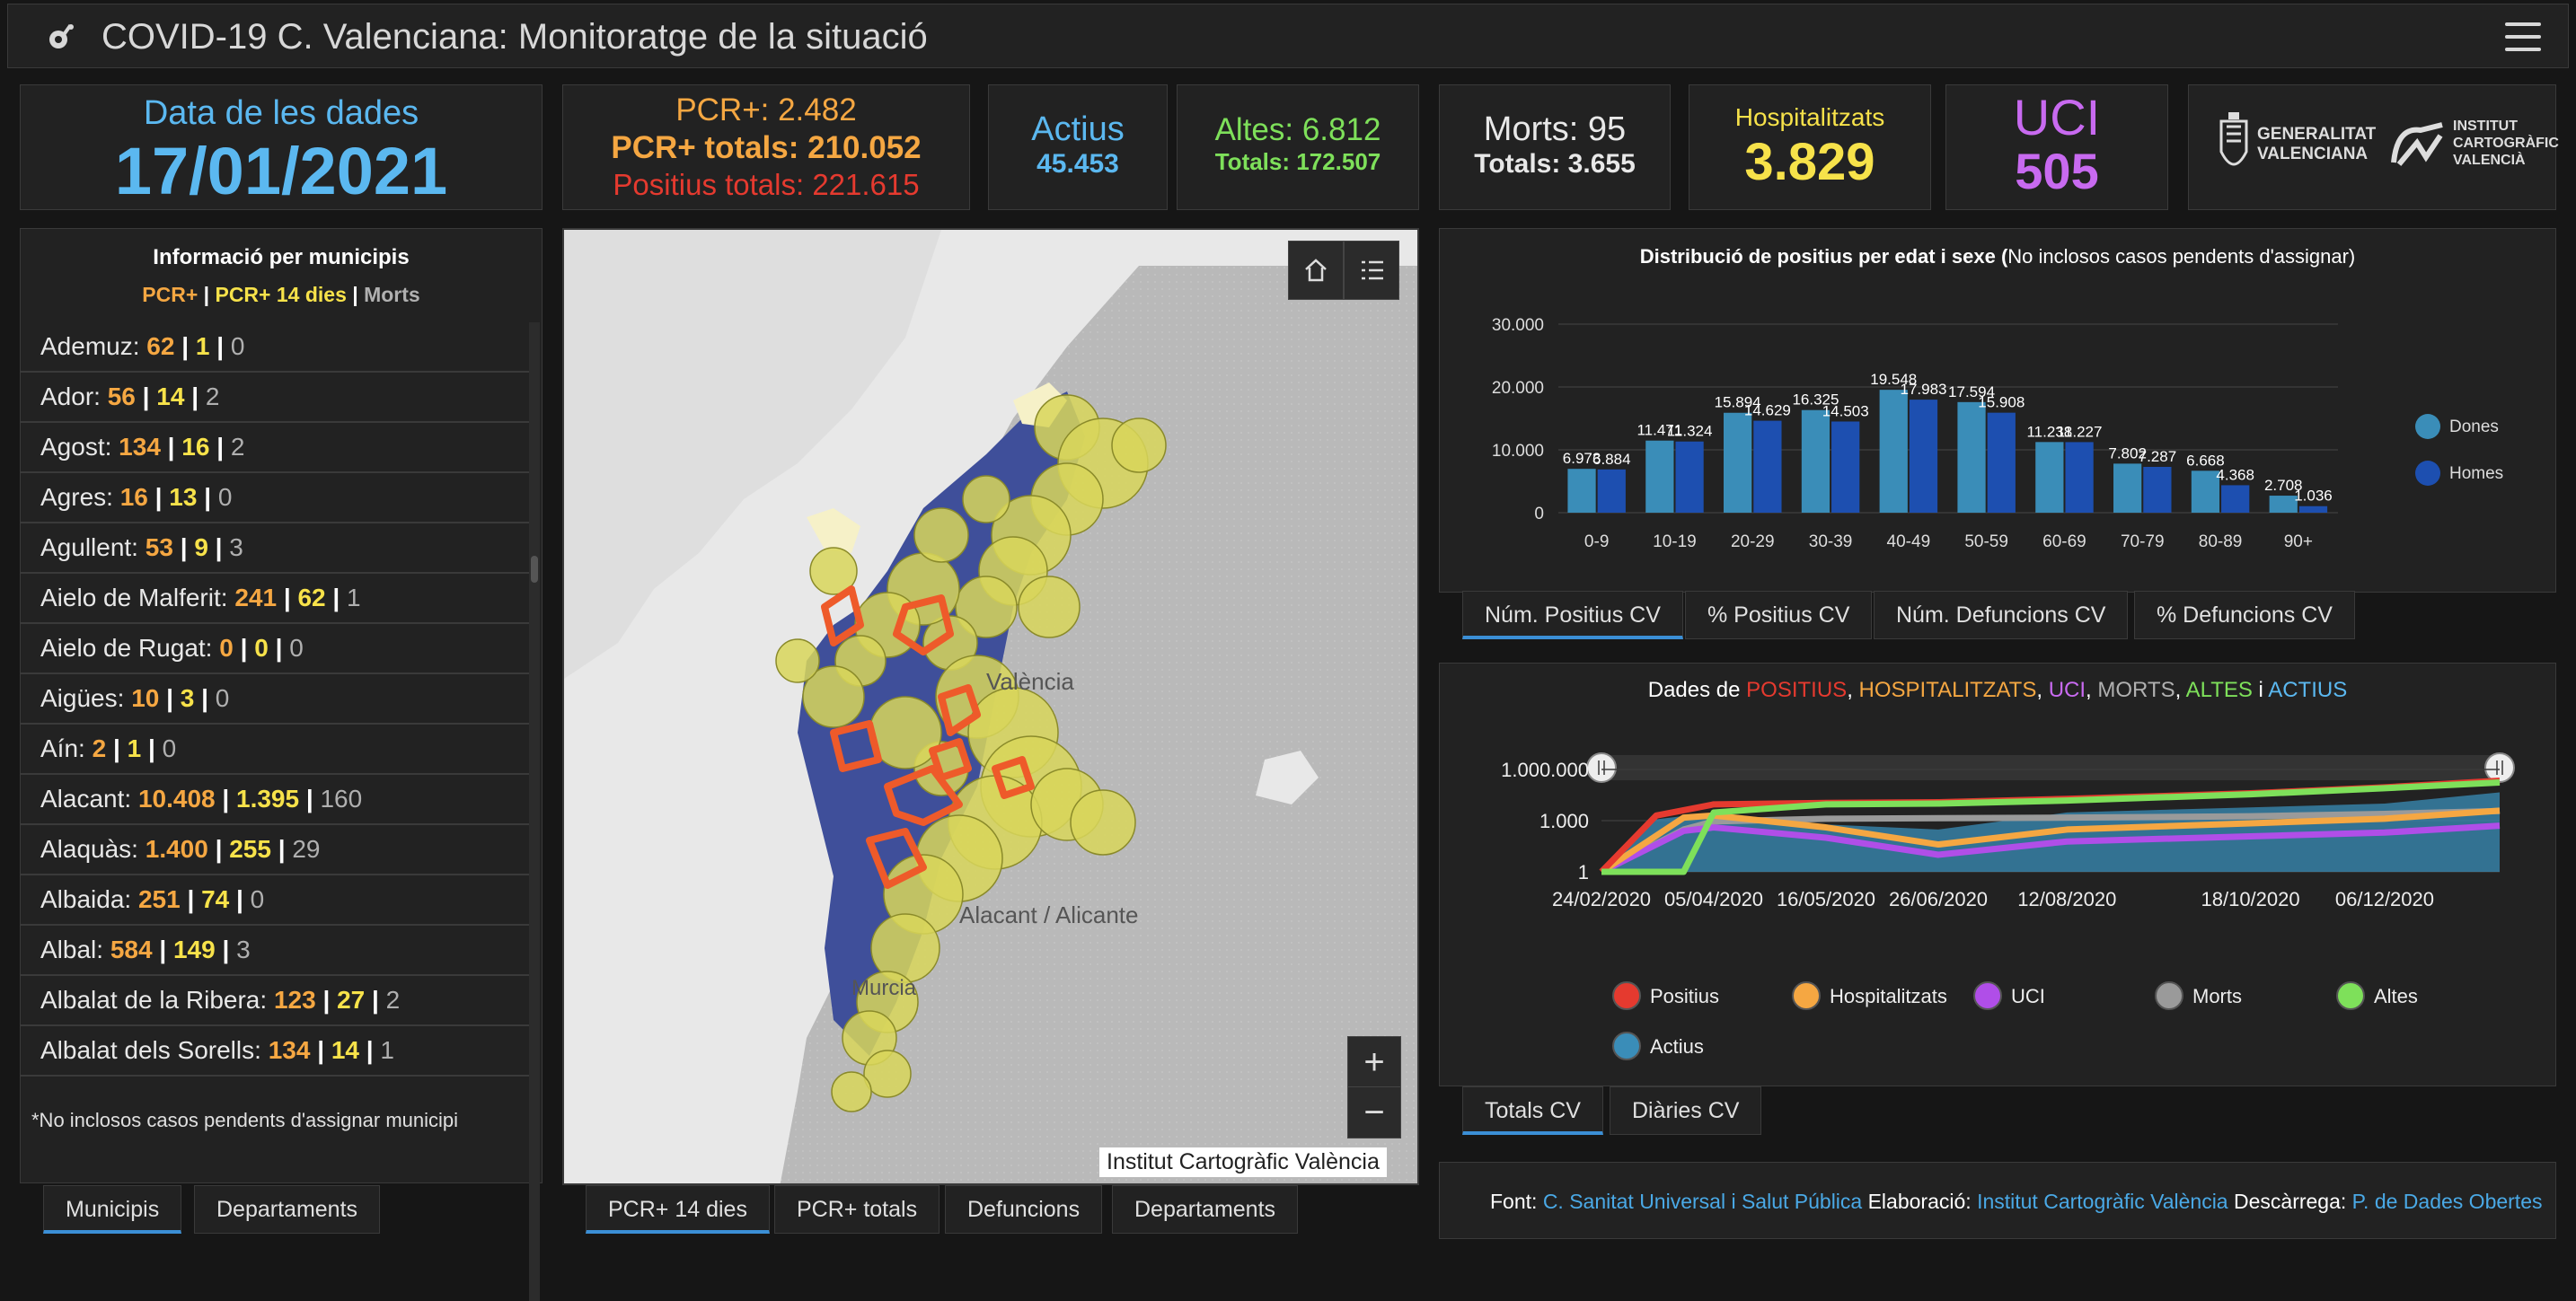 This screenshot has width=2576, height=1301. What do you see at coordinates (1626, 1046) in the screenshot?
I see `legend-swatch-actius` at bounding box center [1626, 1046].